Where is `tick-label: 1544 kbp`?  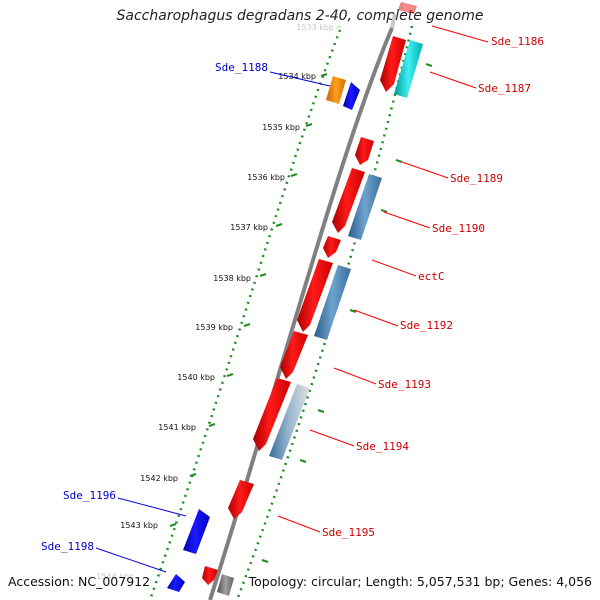 tick-label: 1544 kbp is located at coordinates (115, 576).